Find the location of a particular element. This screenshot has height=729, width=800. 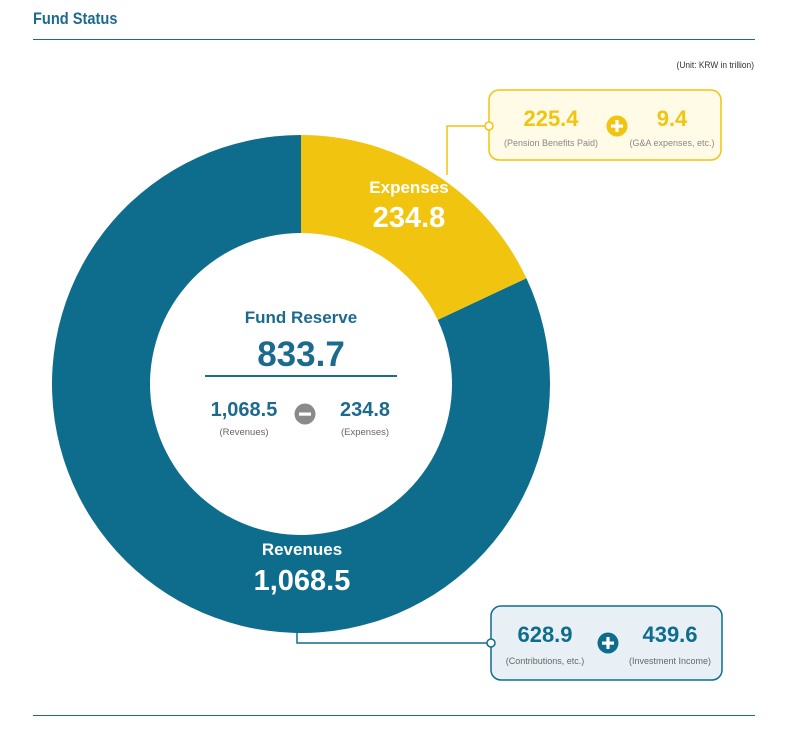

contributions-label: (Contributions, etc.) is located at coordinates (545, 661).